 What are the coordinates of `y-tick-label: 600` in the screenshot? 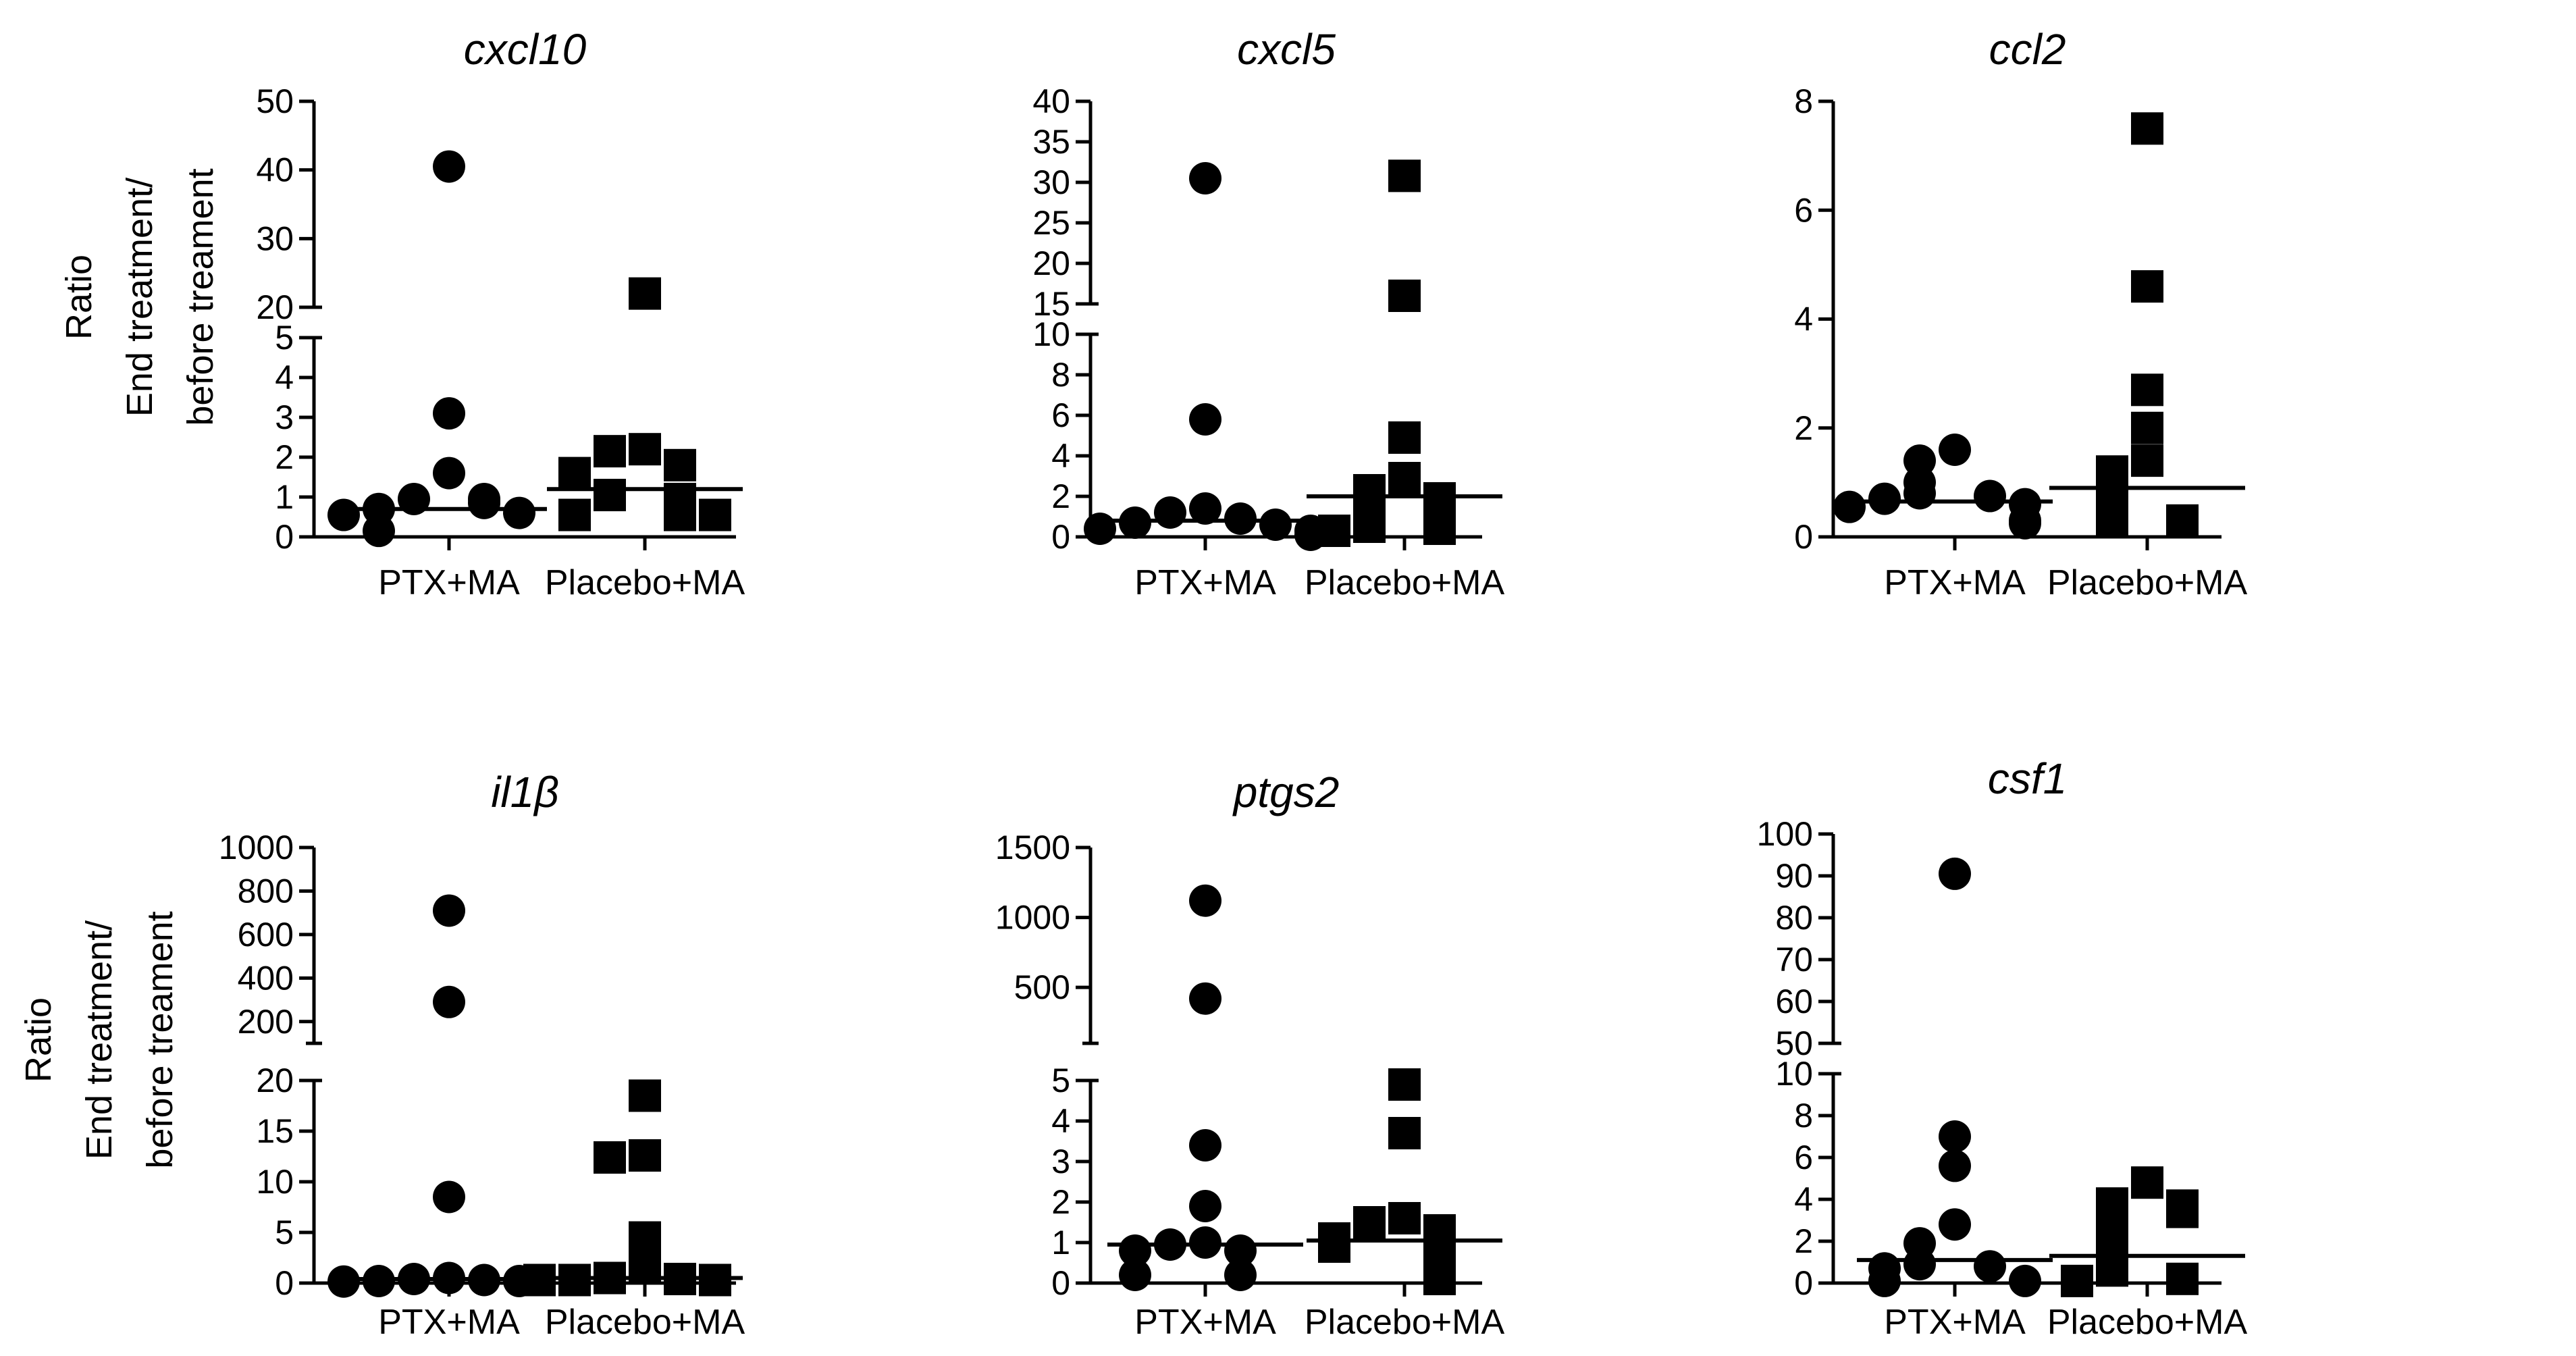 It's located at (266, 935).